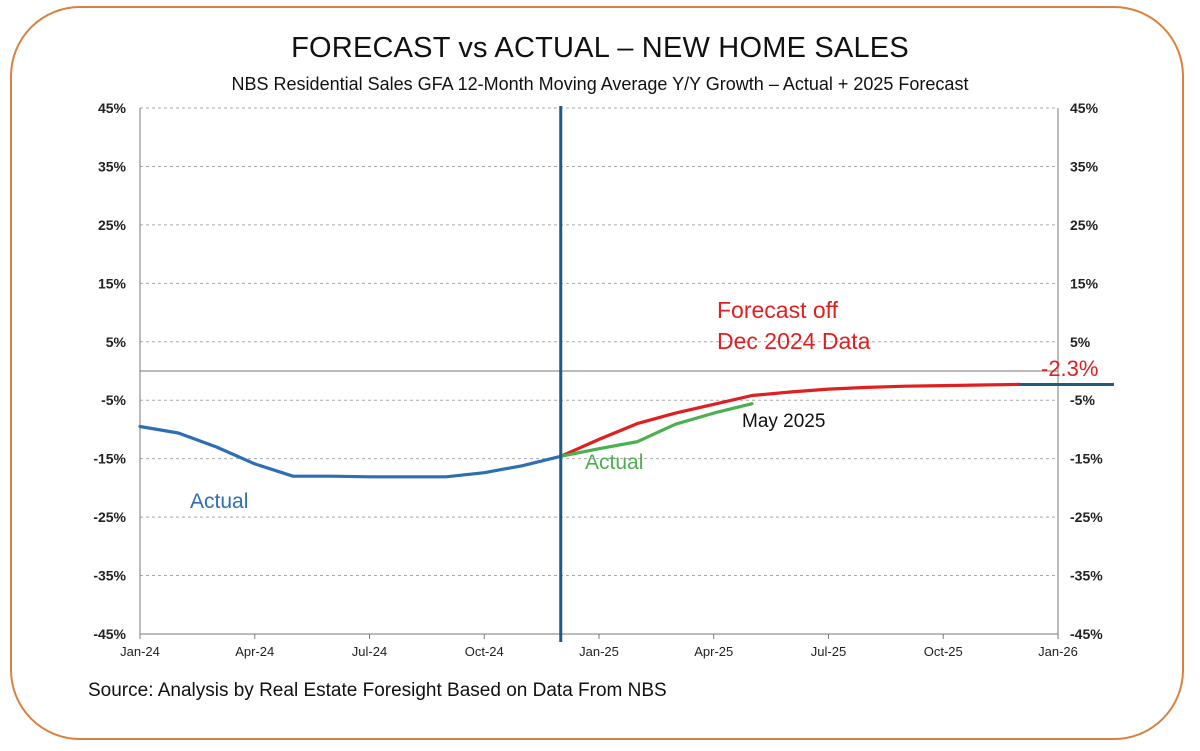  I want to click on y-tick-label-right: 5%, so click(1080, 342).